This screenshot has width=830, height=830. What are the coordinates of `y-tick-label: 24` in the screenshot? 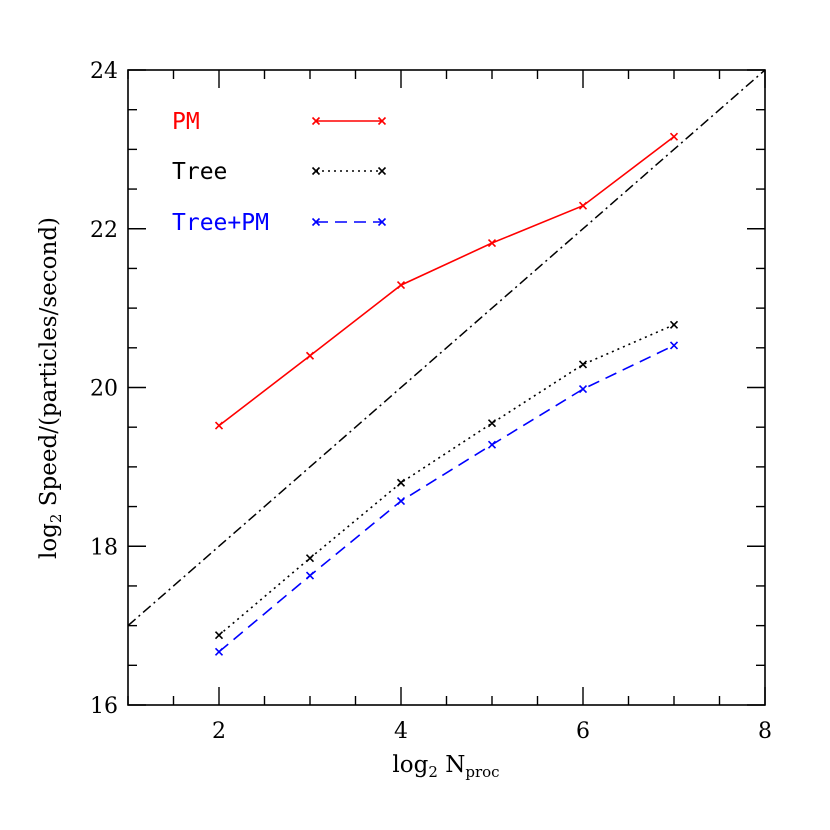 It's located at (104, 71).